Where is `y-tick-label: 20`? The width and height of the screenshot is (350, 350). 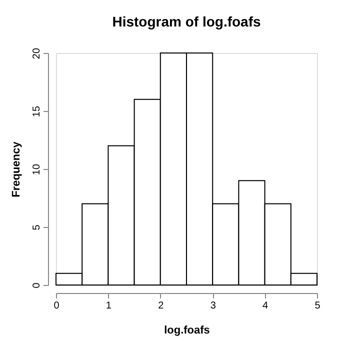 y-tick-label: 20 is located at coordinates (37, 54).